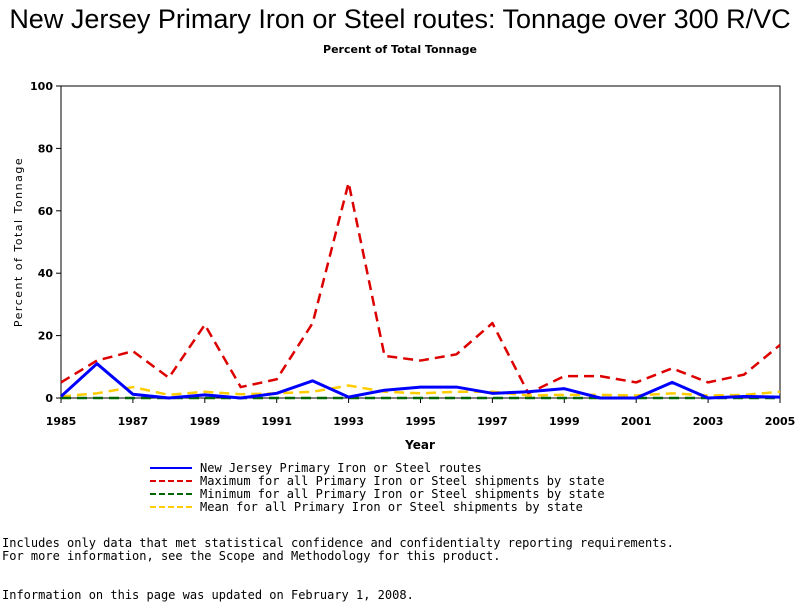 This screenshot has height=602, width=800. Describe the element at coordinates (341, 468) in the screenshot. I see `legend-label: New Jersey Primary Iron or Steel routes` at that location.